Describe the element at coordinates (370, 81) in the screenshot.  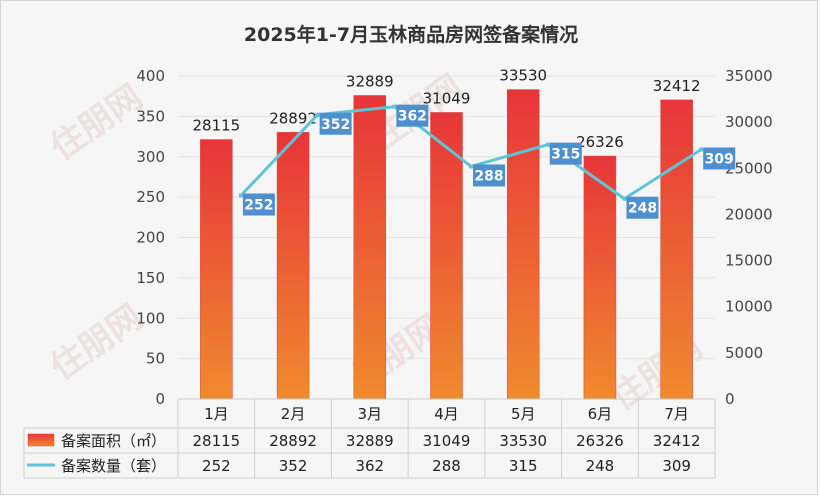
I see `bar-data-label: 32889` at that location.